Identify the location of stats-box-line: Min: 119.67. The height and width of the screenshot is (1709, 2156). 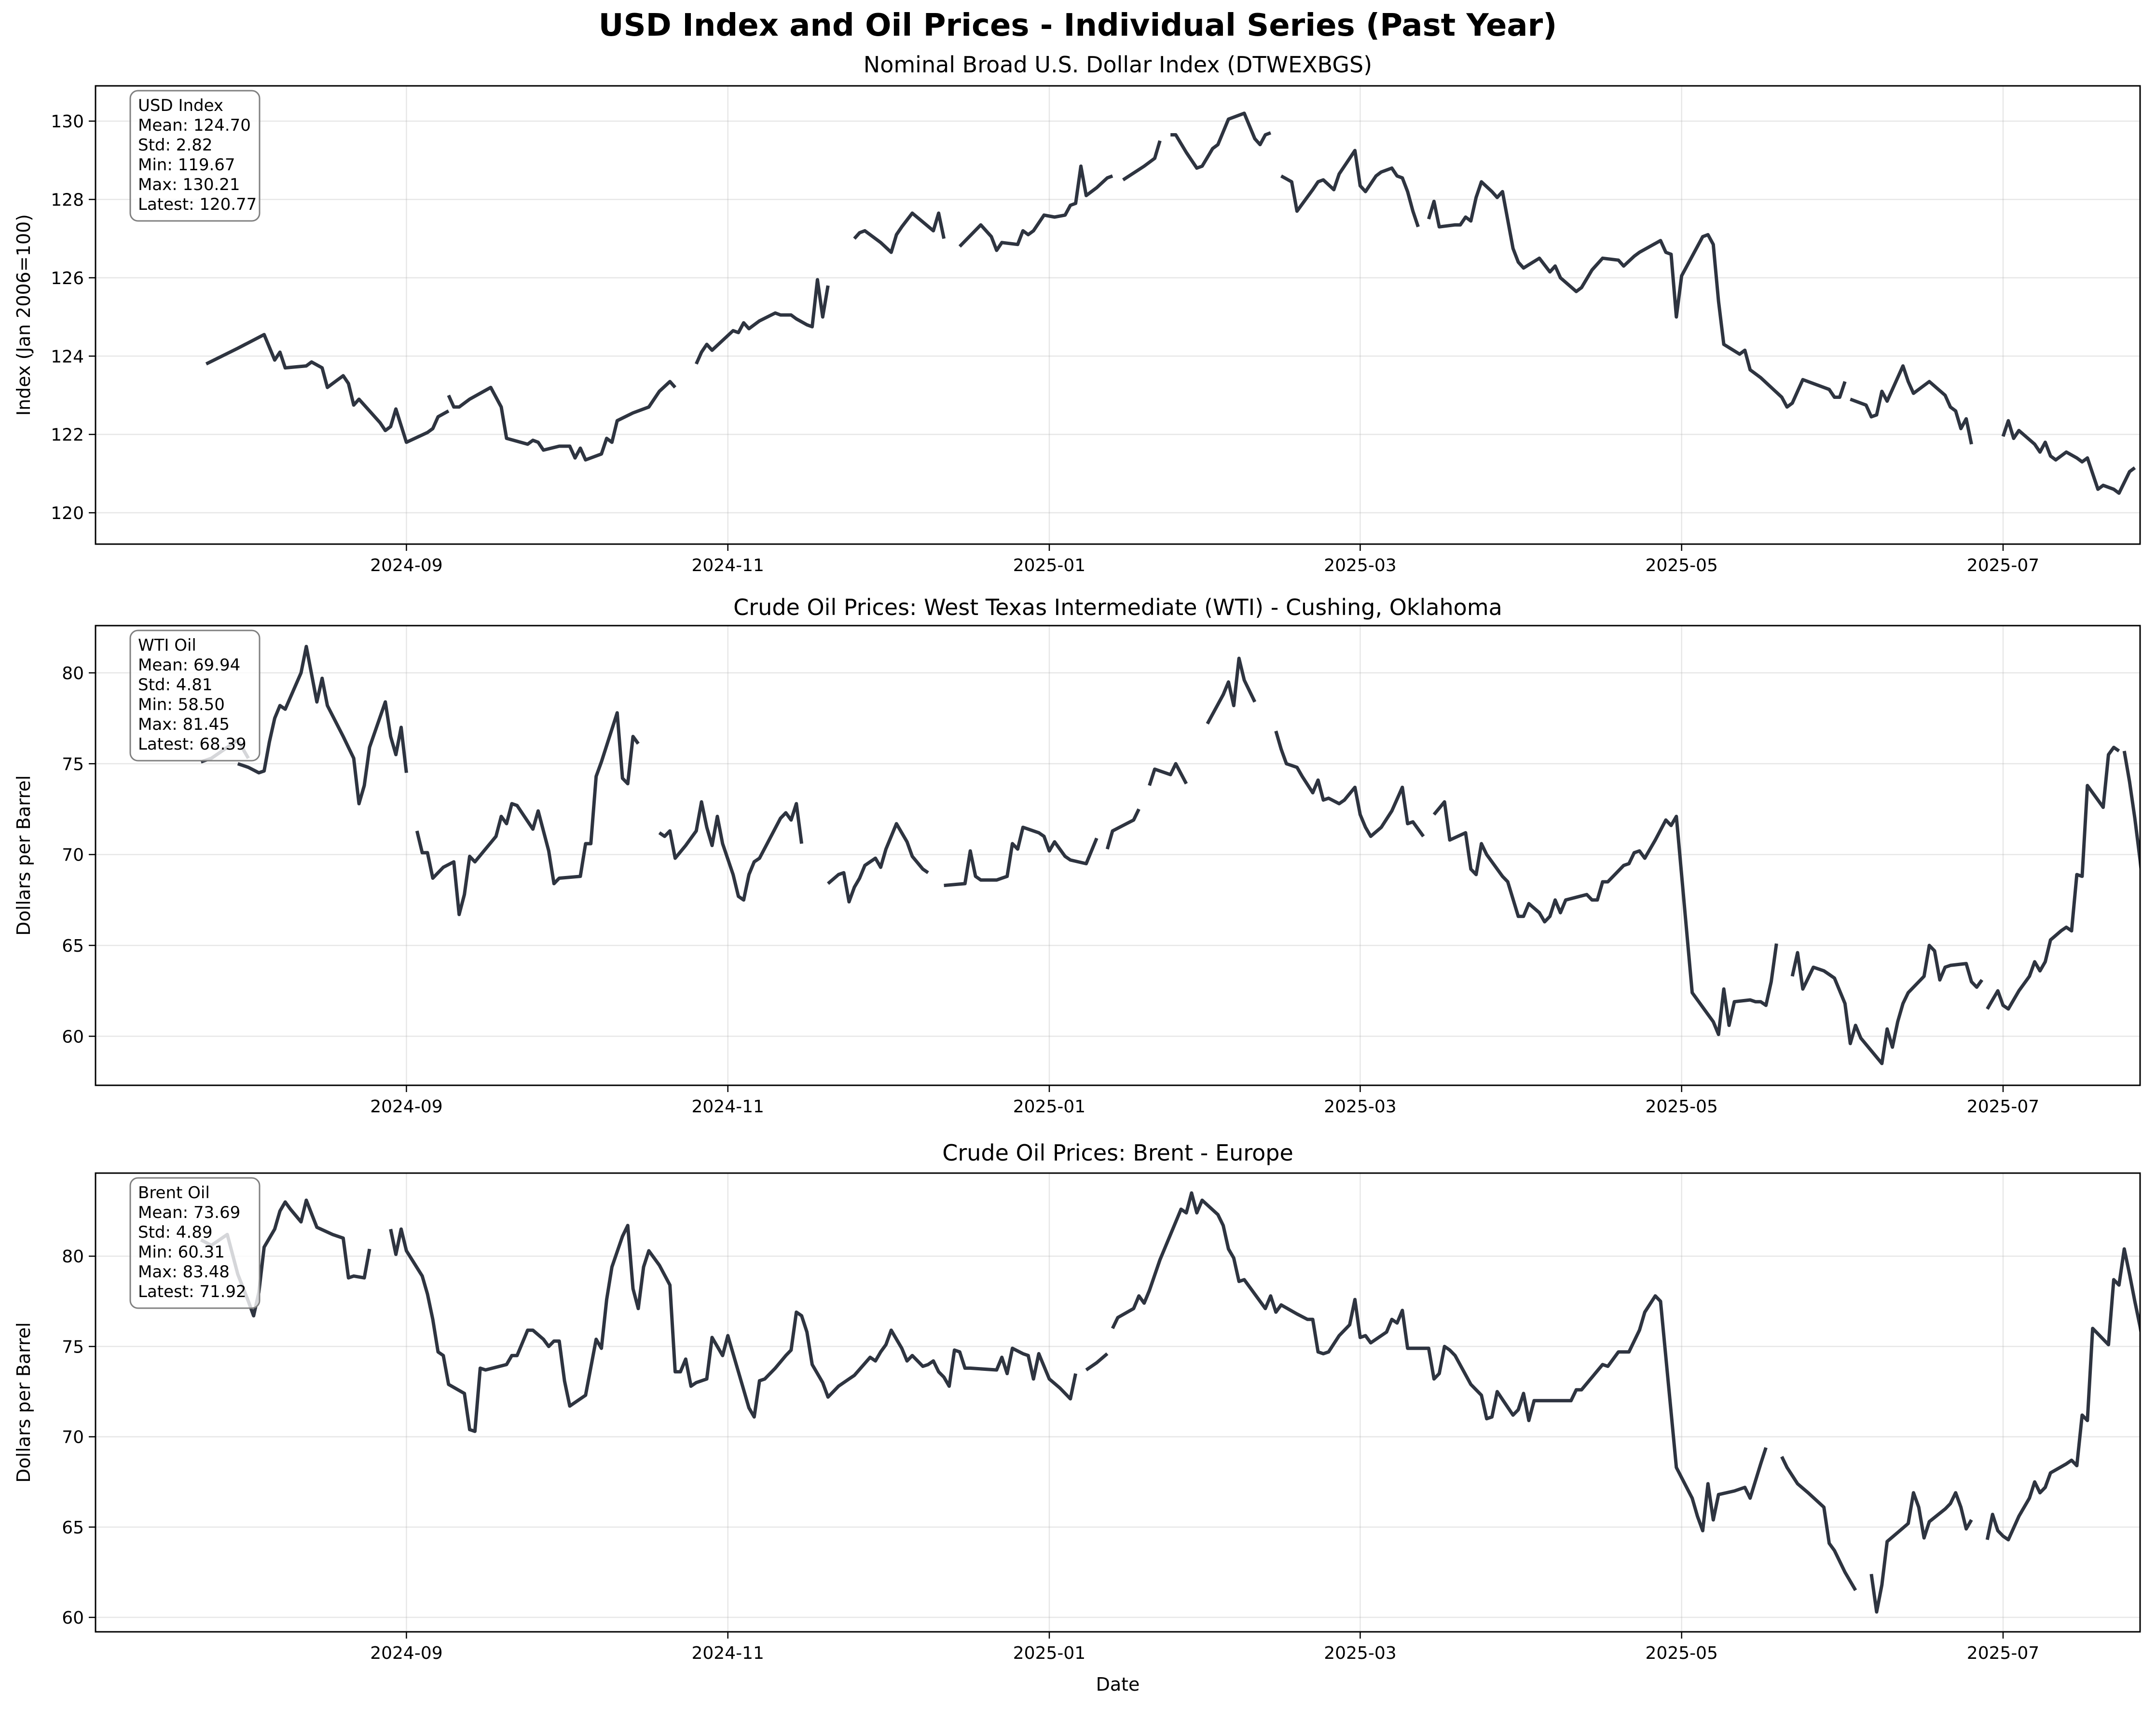
(186, 165).